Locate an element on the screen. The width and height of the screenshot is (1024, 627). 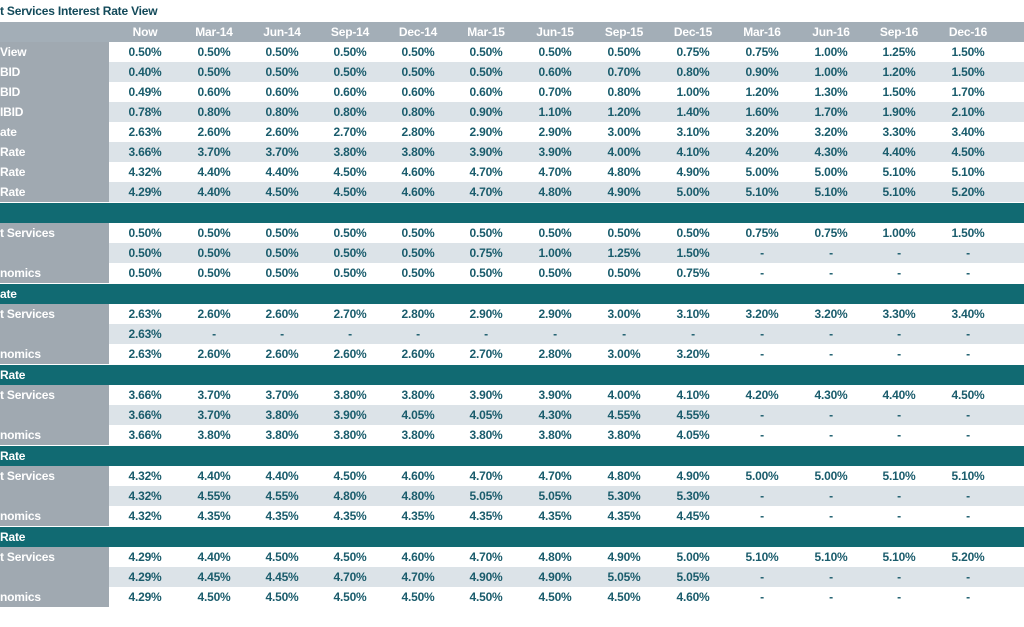
table-cell: 2.10% is located at coordinates (968, 112).